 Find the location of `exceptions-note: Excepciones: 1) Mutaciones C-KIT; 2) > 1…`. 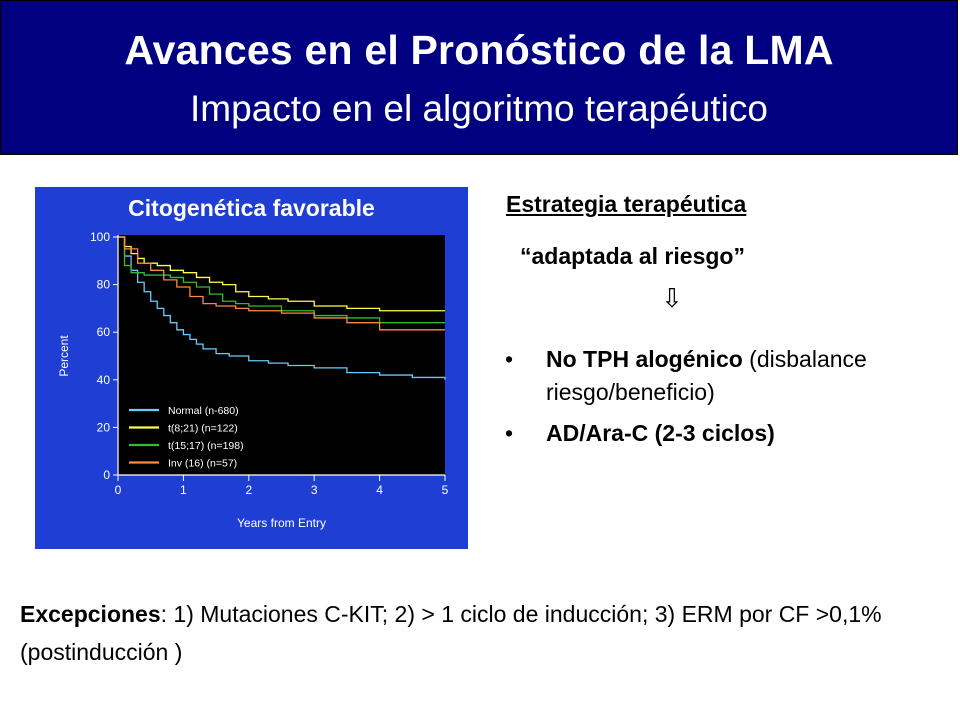

exceptions-note: Excepciones: 1) Mutaciones C-KIT; 2) > 1… is located at coordinates (482, 633).